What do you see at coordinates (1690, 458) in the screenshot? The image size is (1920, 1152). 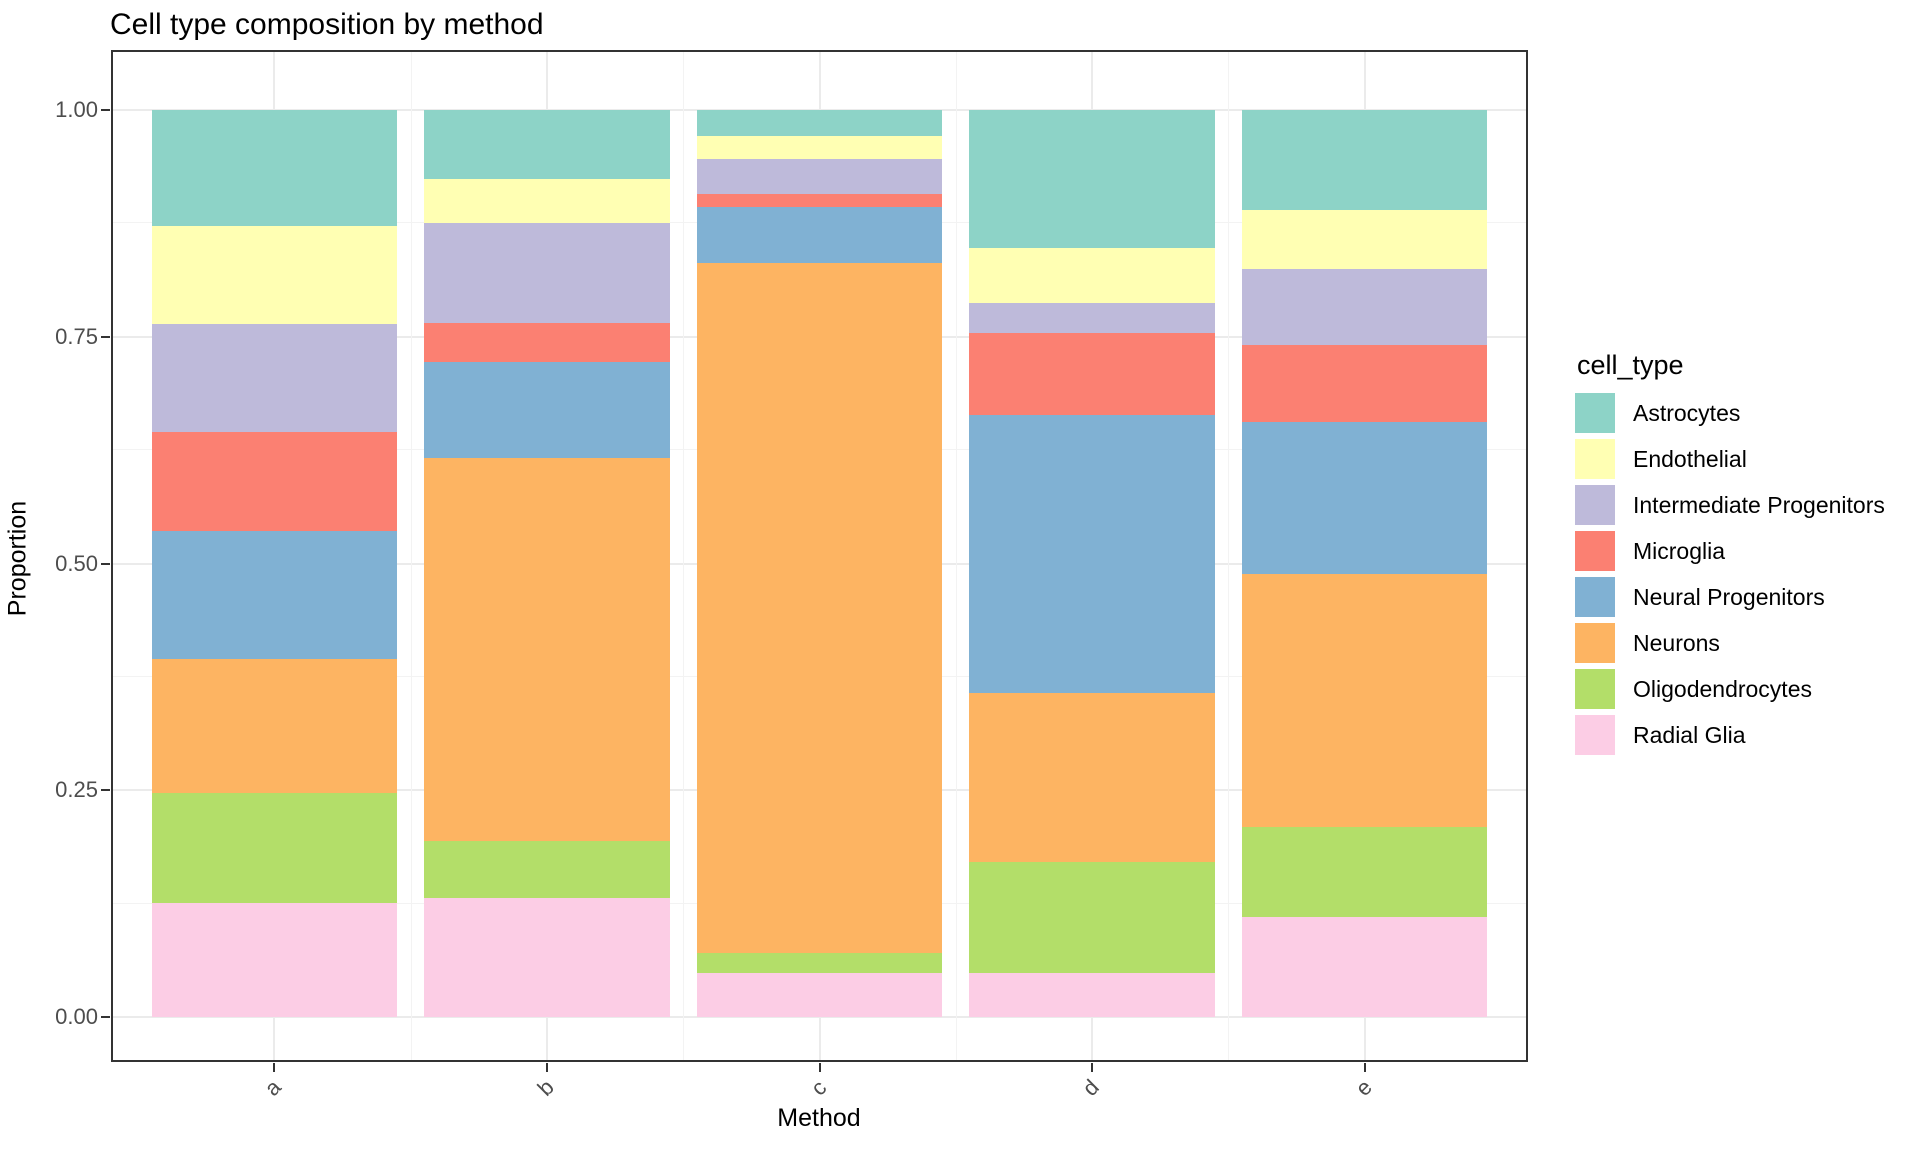 I see `legend-label: Endothelial` at bounding box center [1690, 458].